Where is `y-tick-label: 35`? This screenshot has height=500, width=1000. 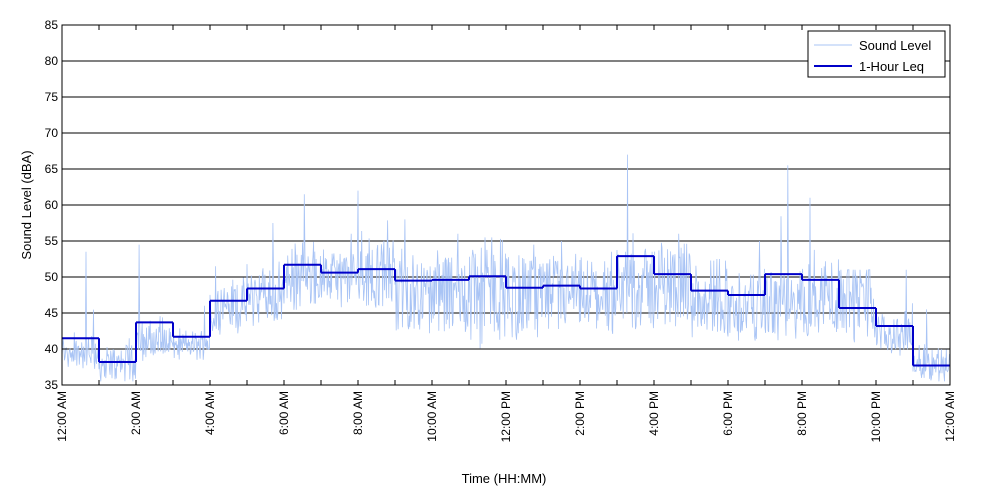 y-tick-label: 35 is located at coordinates (52, 385).